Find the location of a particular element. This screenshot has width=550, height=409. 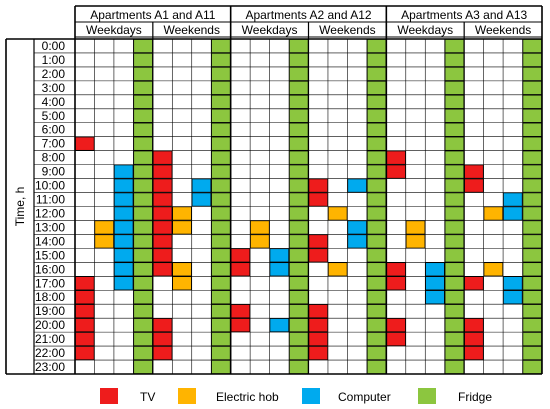

time-label: 23:00 is located at coordinates (50, 367).